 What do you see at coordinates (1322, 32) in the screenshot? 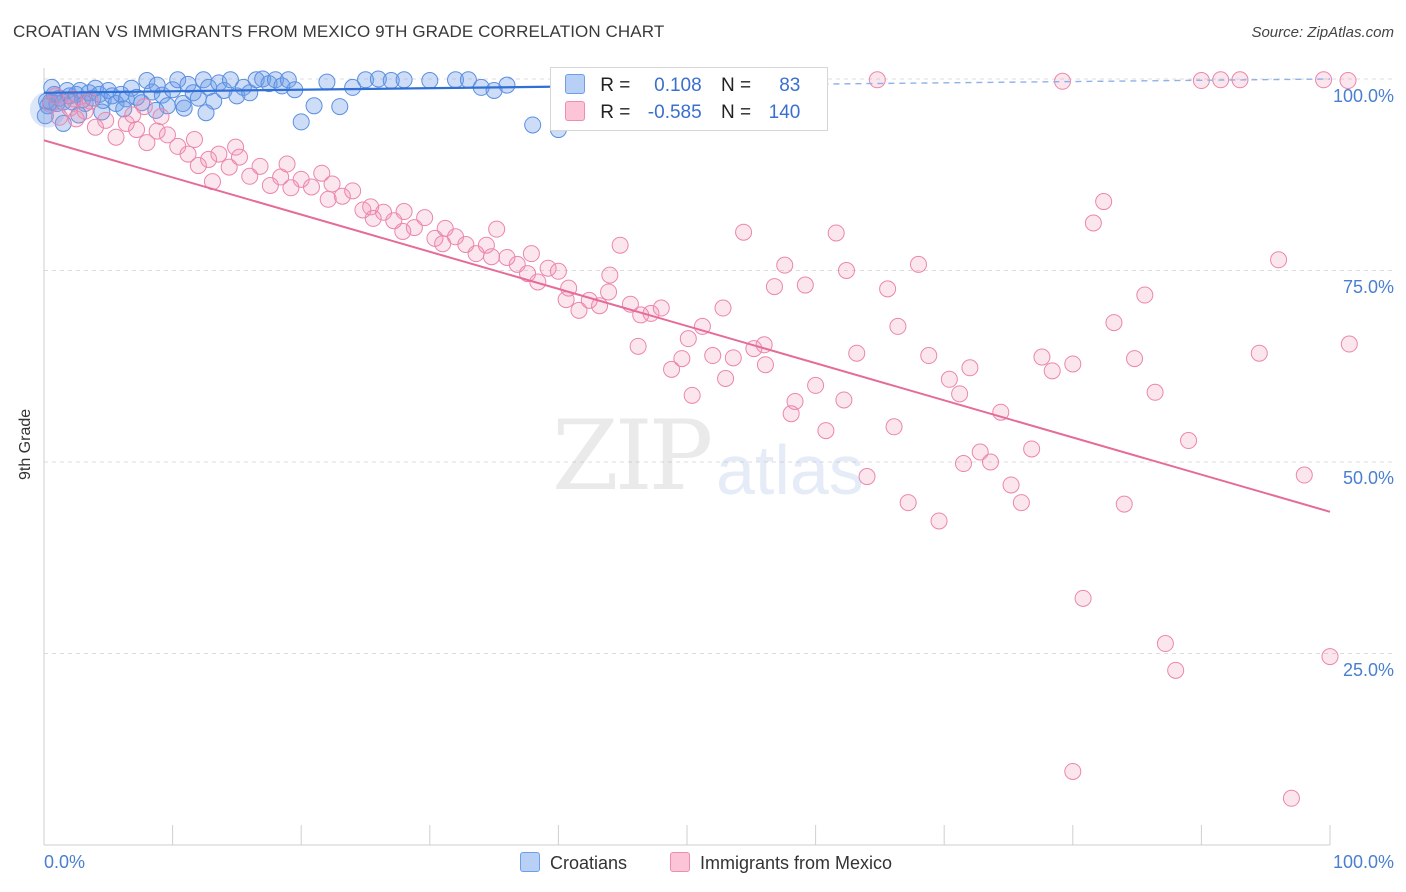
I see `chart-source: Source: ZipAtlas.com` at bounding box center [1322, 32].